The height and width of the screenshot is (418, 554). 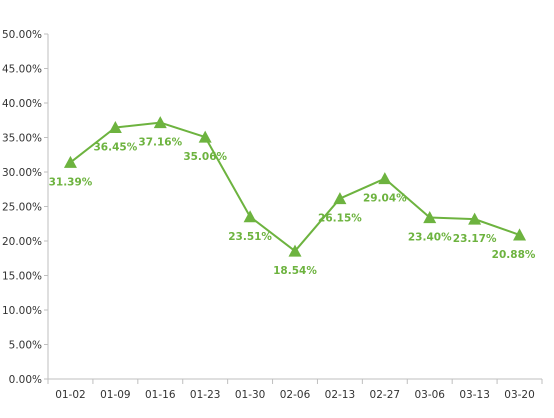 I want to click on x-tick-label: 02-27, so click(x=385, y=395).